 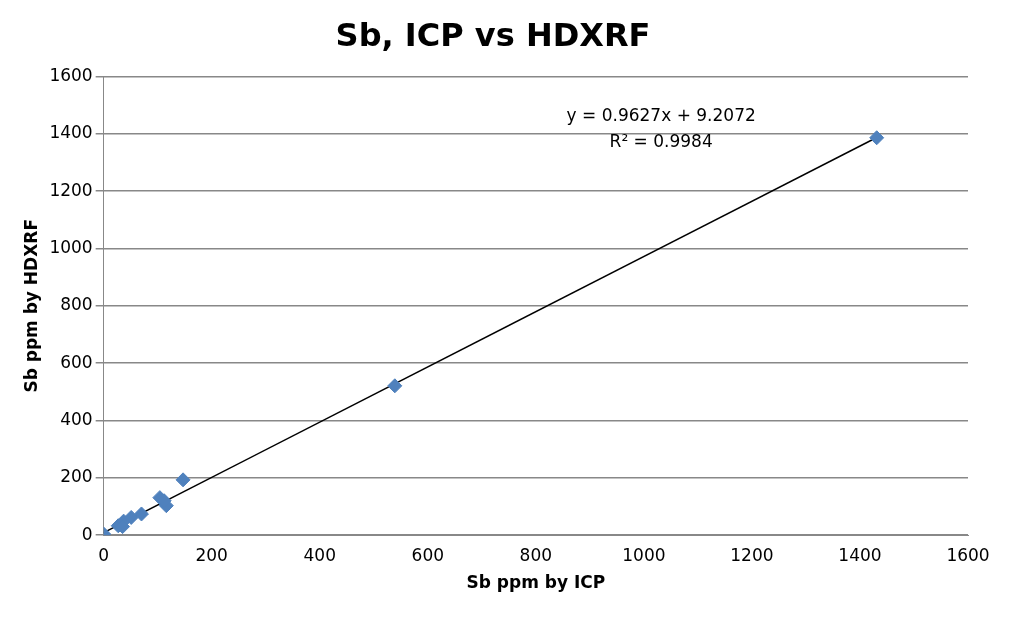 I want to click on y-tick-label: 600, so click(x=76, y=361).